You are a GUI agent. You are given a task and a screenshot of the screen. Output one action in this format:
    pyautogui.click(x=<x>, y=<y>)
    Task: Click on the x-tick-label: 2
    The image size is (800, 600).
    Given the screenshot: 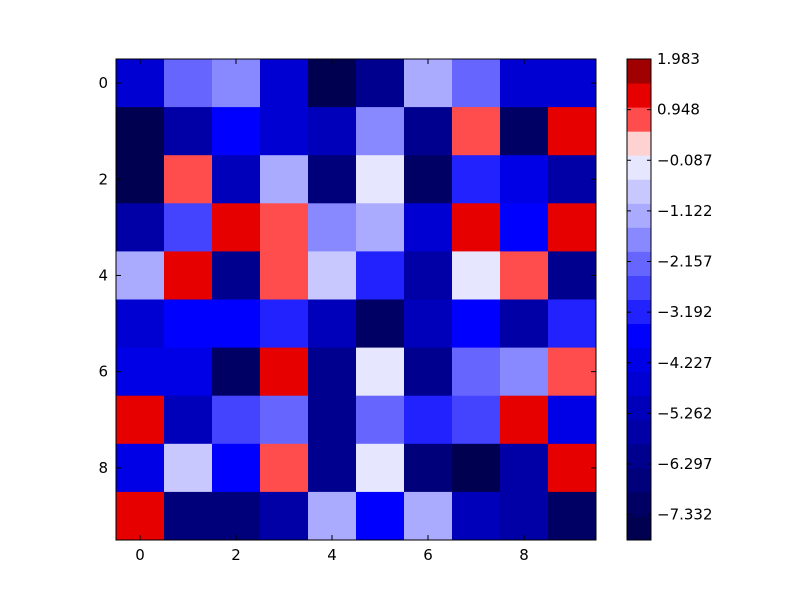 What is the action you would take?
    pyautogui.click(x=236, y=555)
    